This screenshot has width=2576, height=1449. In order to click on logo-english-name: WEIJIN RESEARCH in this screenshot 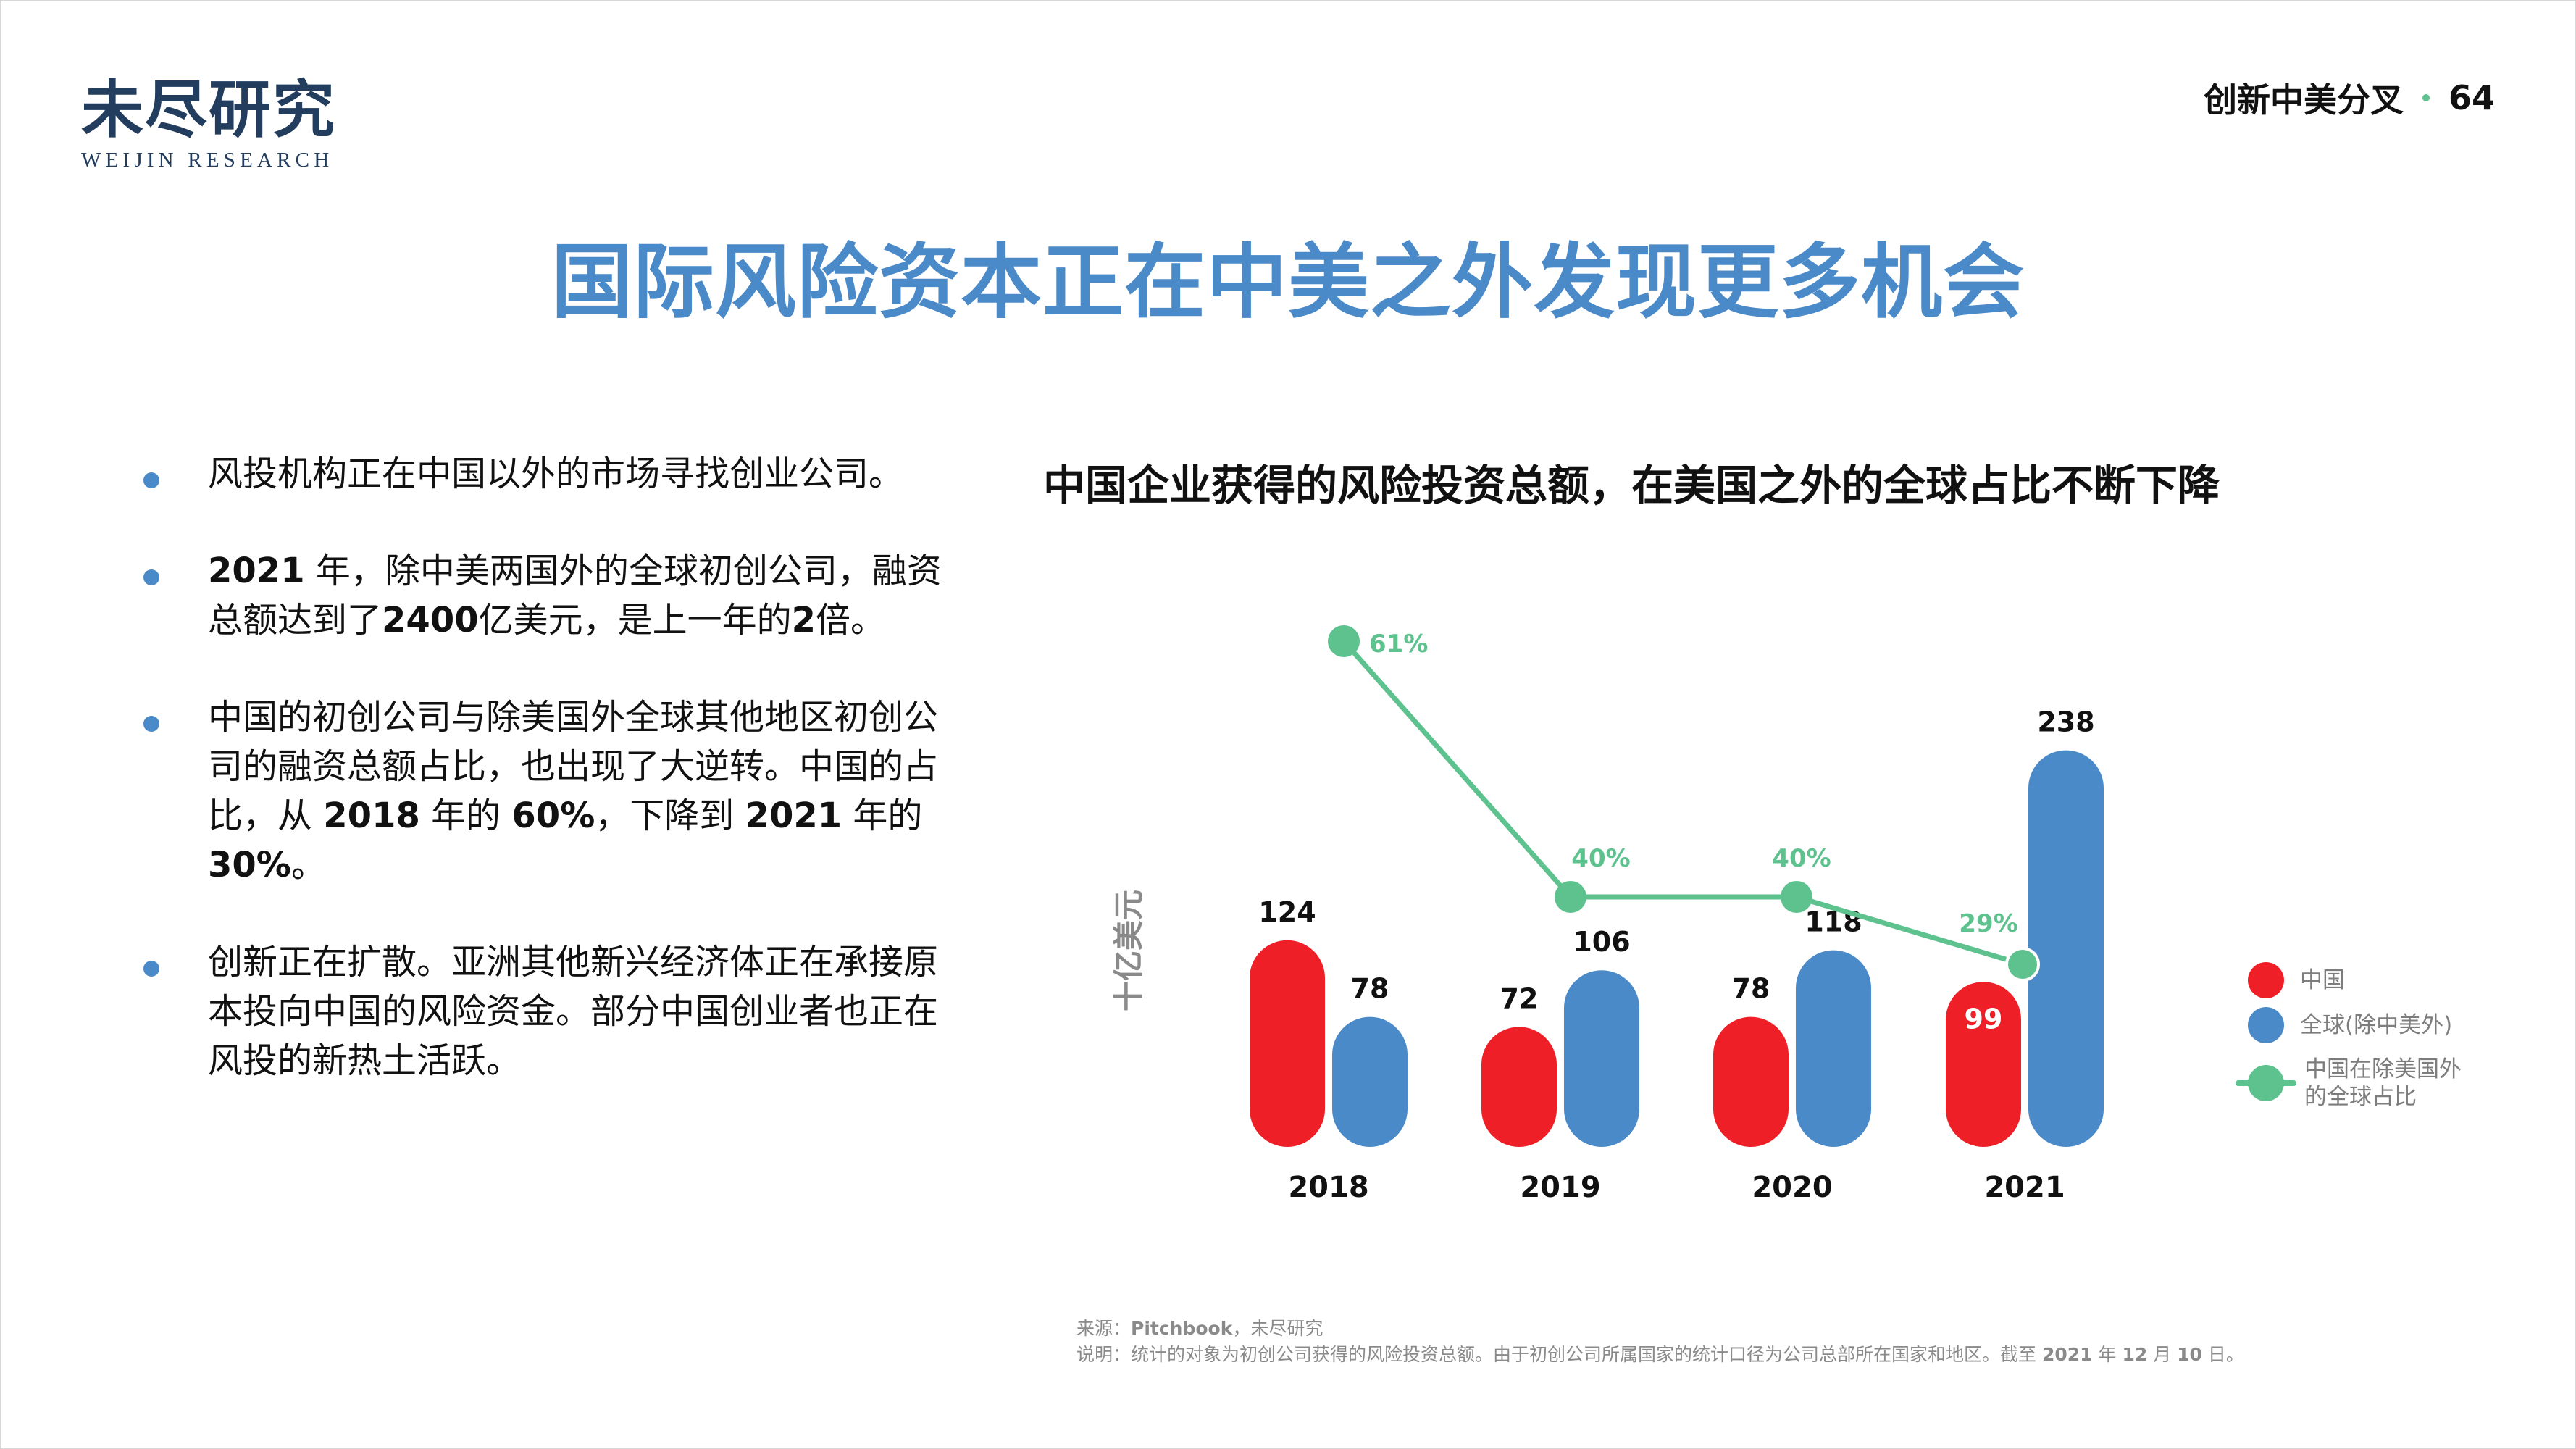, I will do `click(207, 160)`.